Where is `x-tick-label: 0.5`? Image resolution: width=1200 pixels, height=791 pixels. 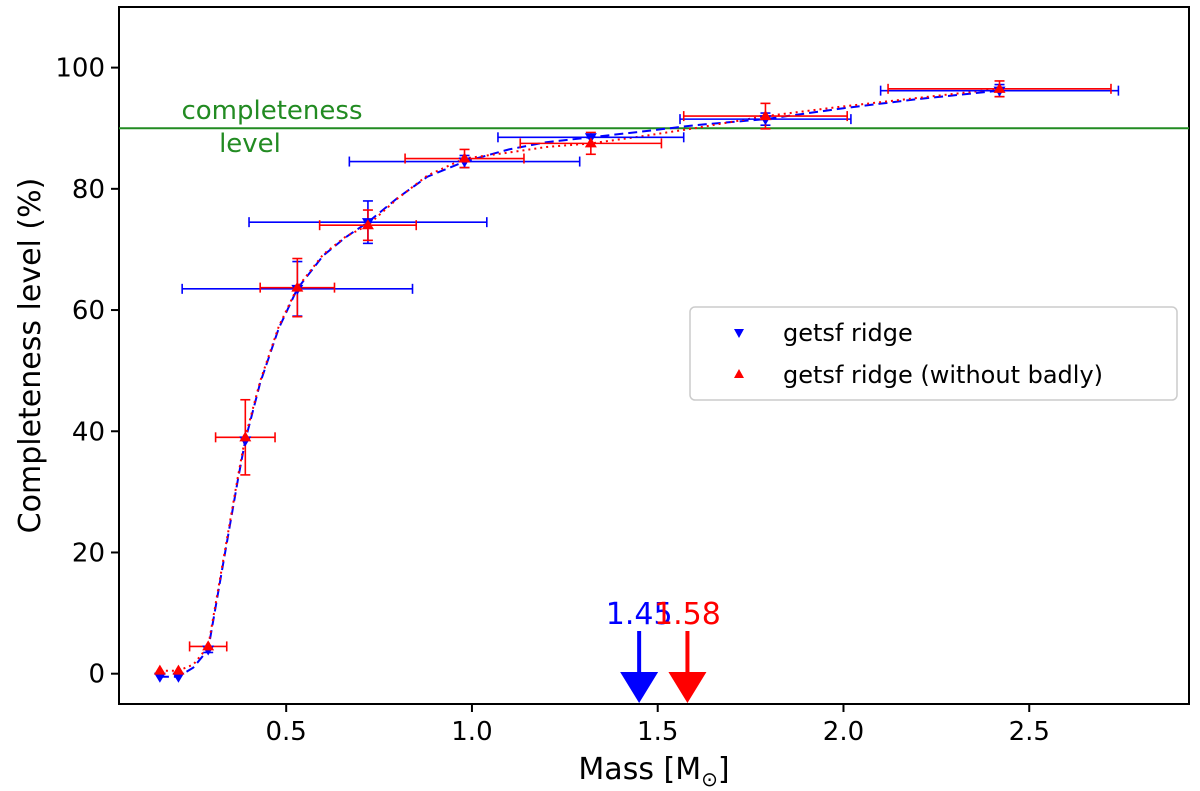 x-tick-label: 0.5 is located at coordinates (286, 732).